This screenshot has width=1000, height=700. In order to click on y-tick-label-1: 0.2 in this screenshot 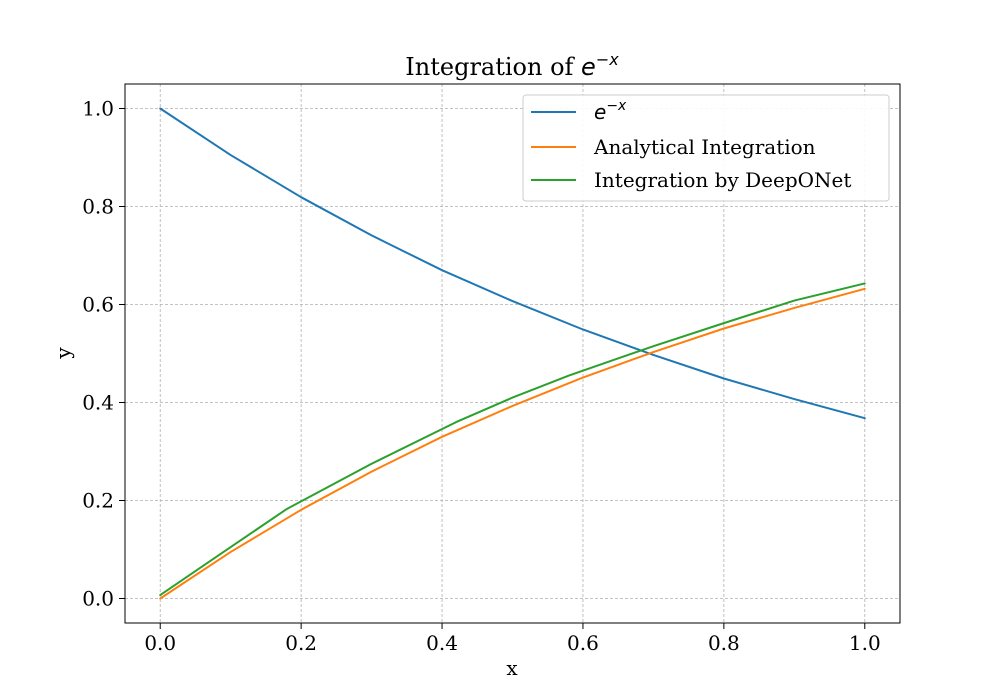, I will do `click(98, 501)`.